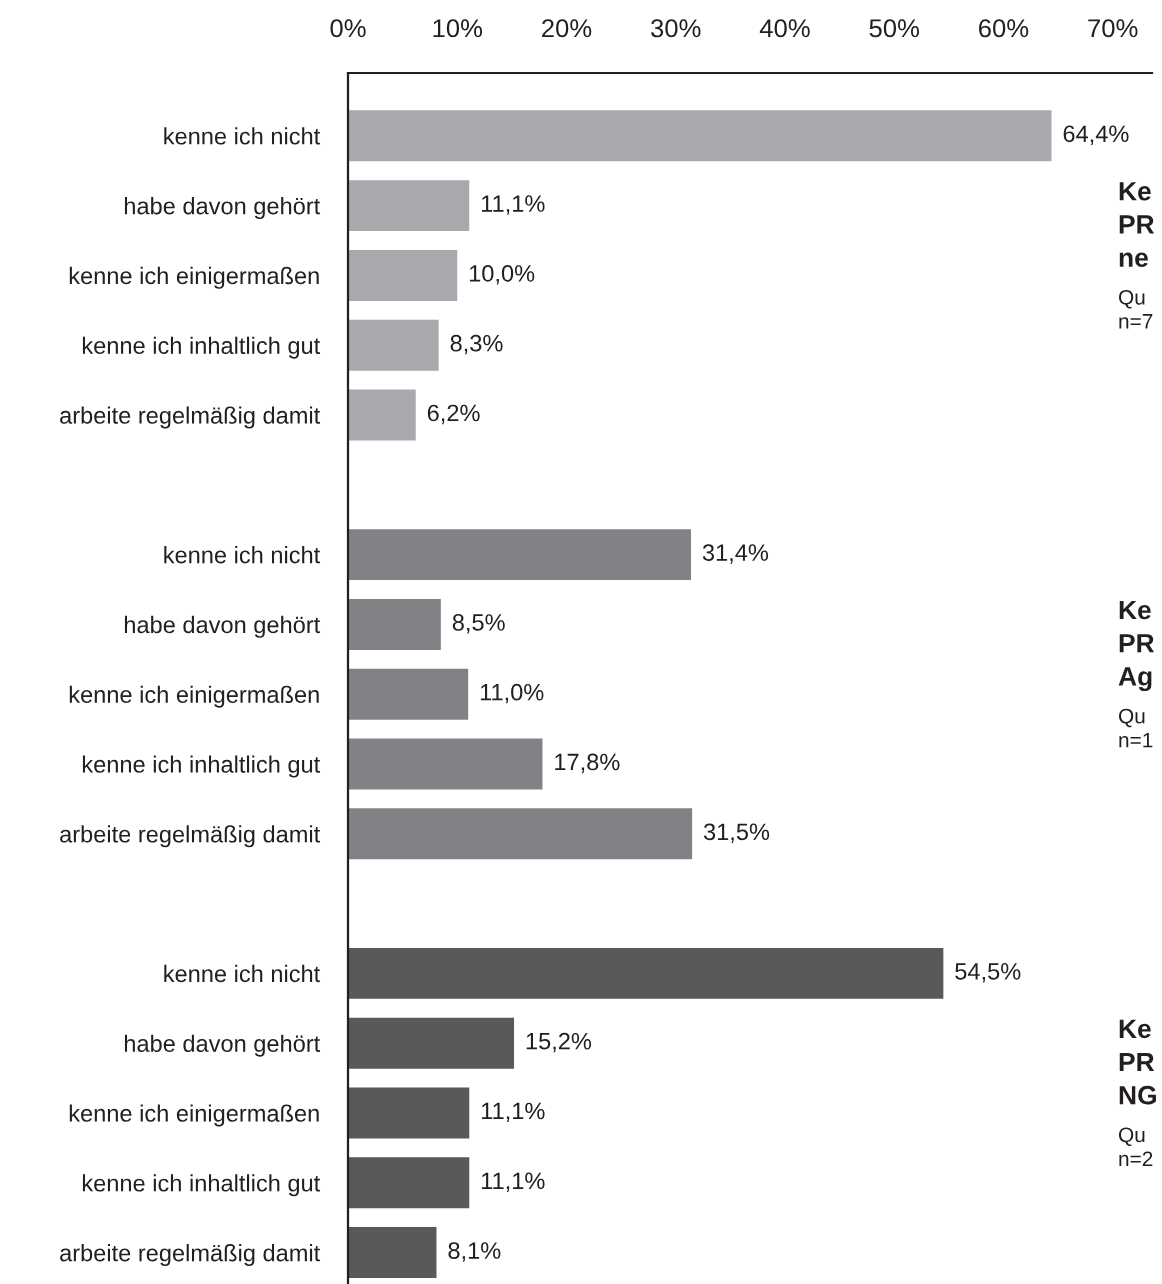 The image size is (1162, 1284). What do you see at coordinates (894, 28) in the screenshot?
I see `x-tick-label: 50%` at bounding box center [894, 28].